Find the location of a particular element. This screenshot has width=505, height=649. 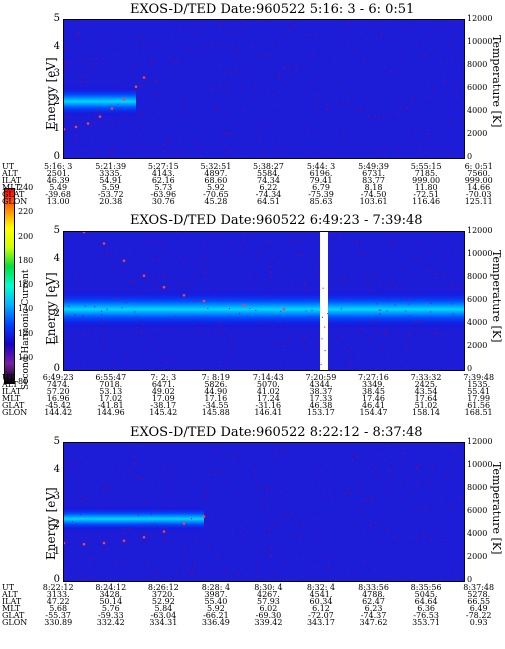

y-tick-label-right: 10000 is located at coordinates (480, 253).